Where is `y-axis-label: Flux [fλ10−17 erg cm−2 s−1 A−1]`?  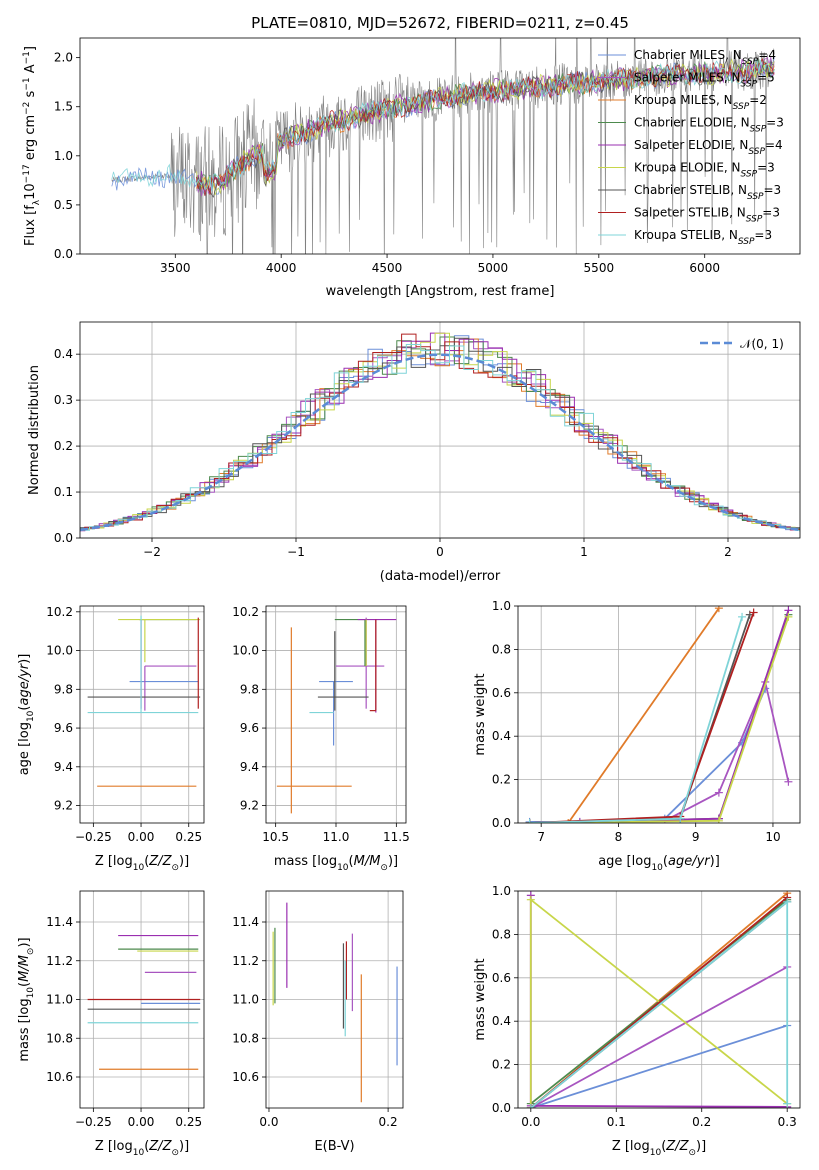 y-axis-label: Flux [fλ10−17 erg cm−2 s−1 A−1] is located at coordinates (32, 146).